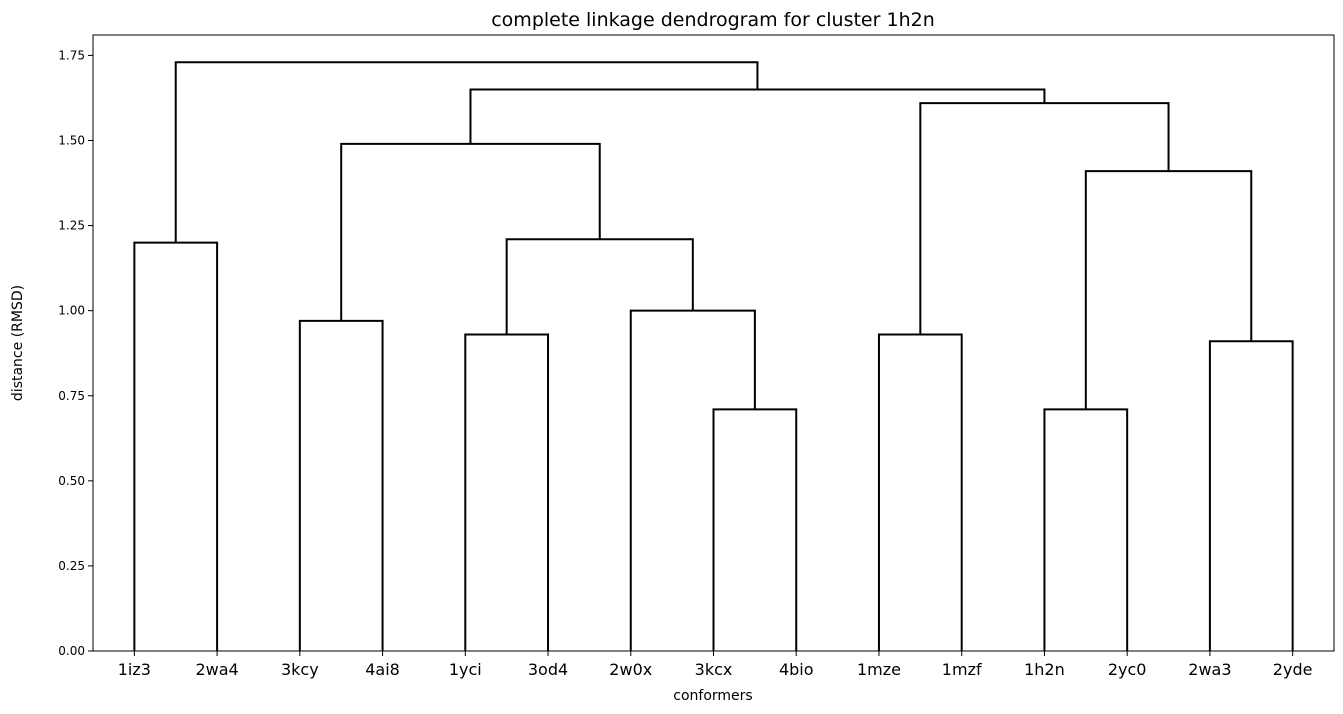 This screenshot has width=1343, height=714. What do you see at coordinates (630, 669) in the screenshot?
I see `leaf-label-2w0x: 2w0x` at bounding box center [630, 669].